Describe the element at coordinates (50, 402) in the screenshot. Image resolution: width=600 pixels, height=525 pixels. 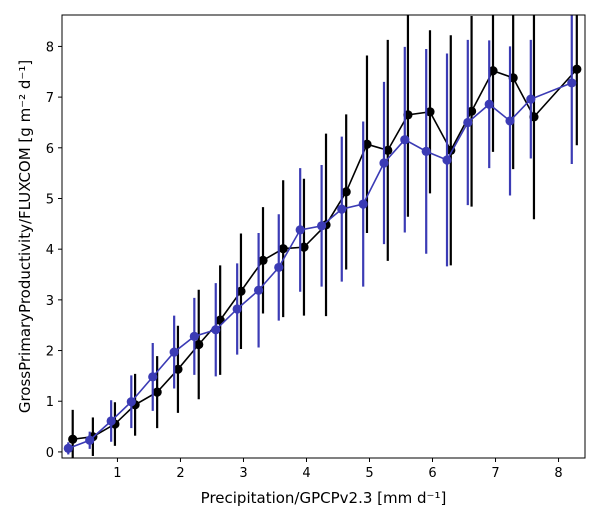
I see `y-tick-label: 1` at that location.